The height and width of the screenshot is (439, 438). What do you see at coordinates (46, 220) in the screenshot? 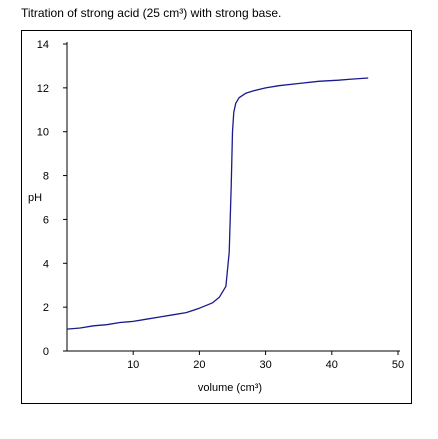
I see `y-tick-label: 6` at bounding box center [46, 220].